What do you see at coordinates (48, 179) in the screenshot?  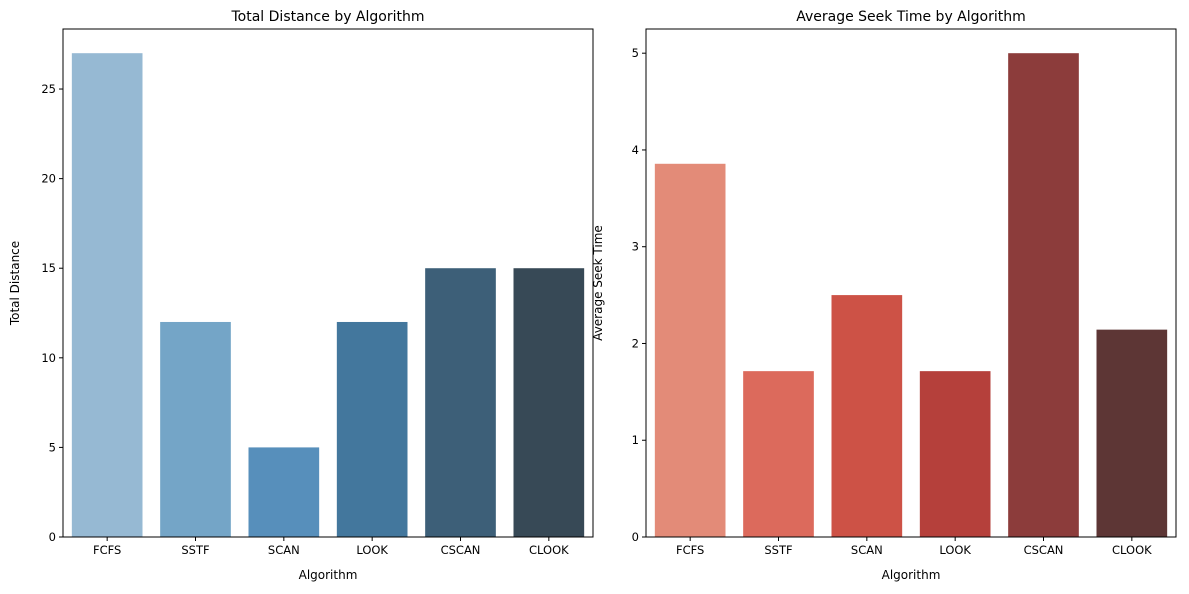 I see `y-tick-label: 20` at bounding box center [48, 179].